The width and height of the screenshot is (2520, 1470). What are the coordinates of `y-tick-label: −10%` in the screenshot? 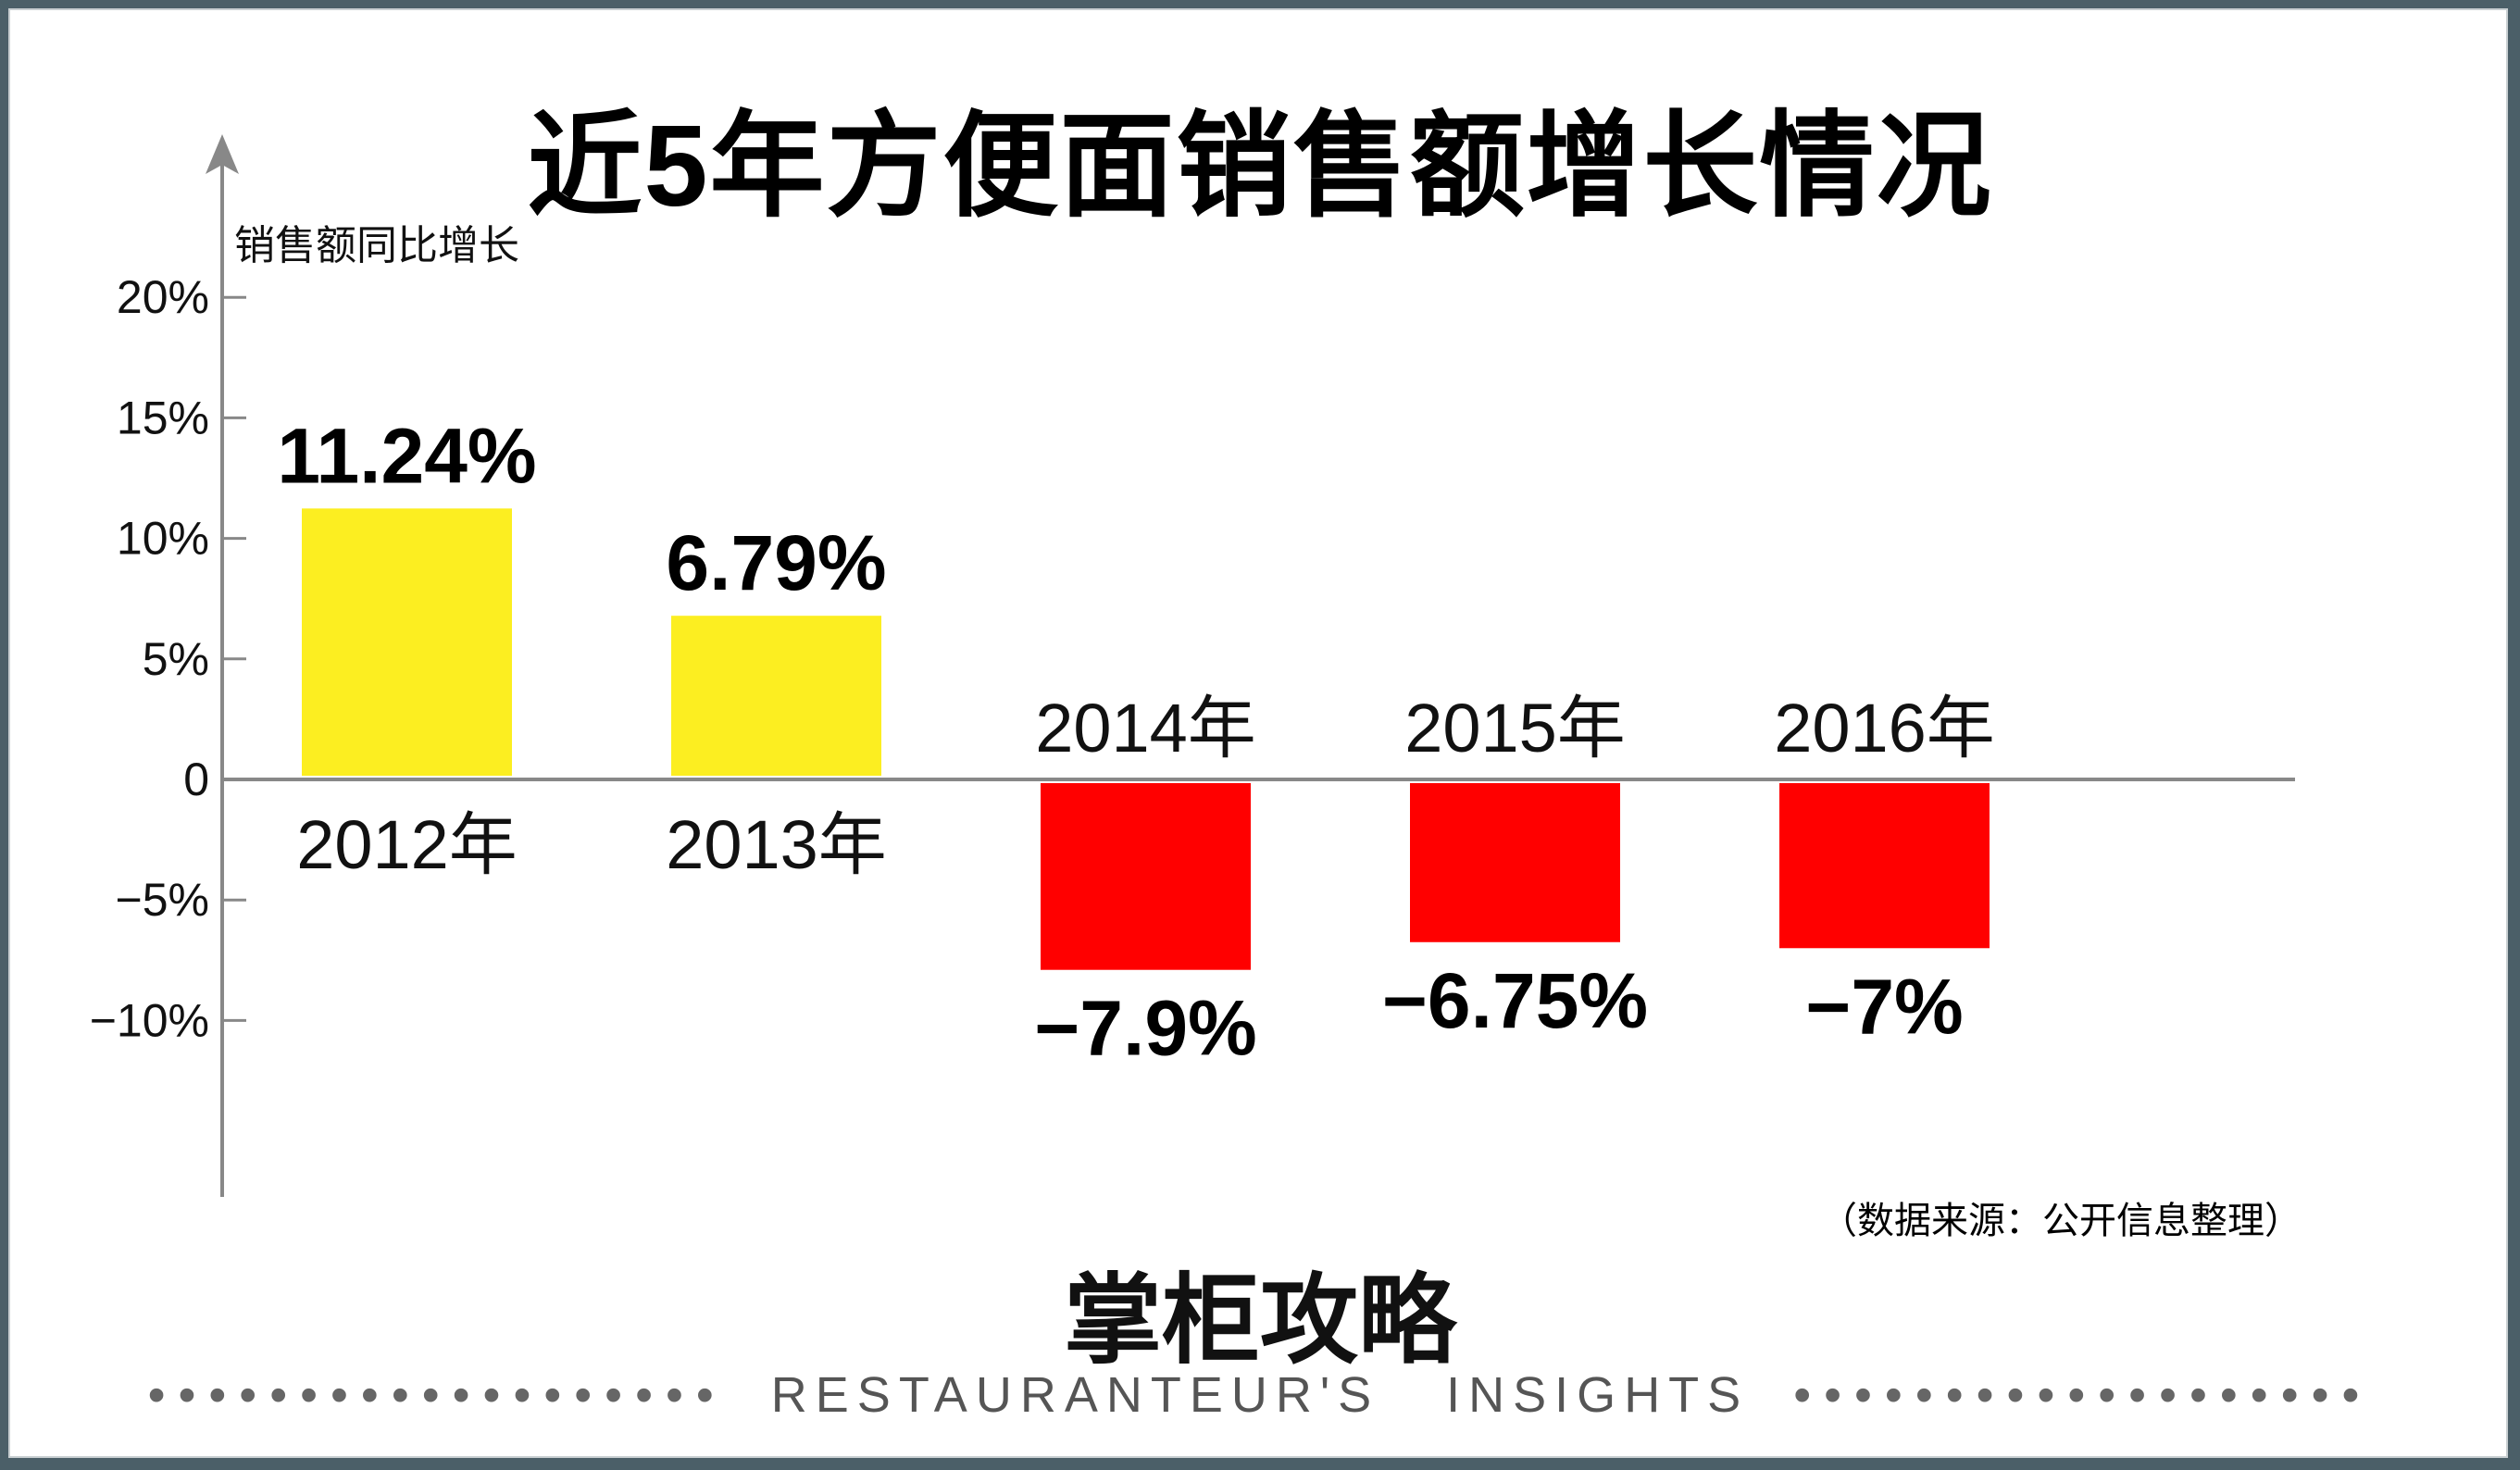 It's located at (149, 1020).